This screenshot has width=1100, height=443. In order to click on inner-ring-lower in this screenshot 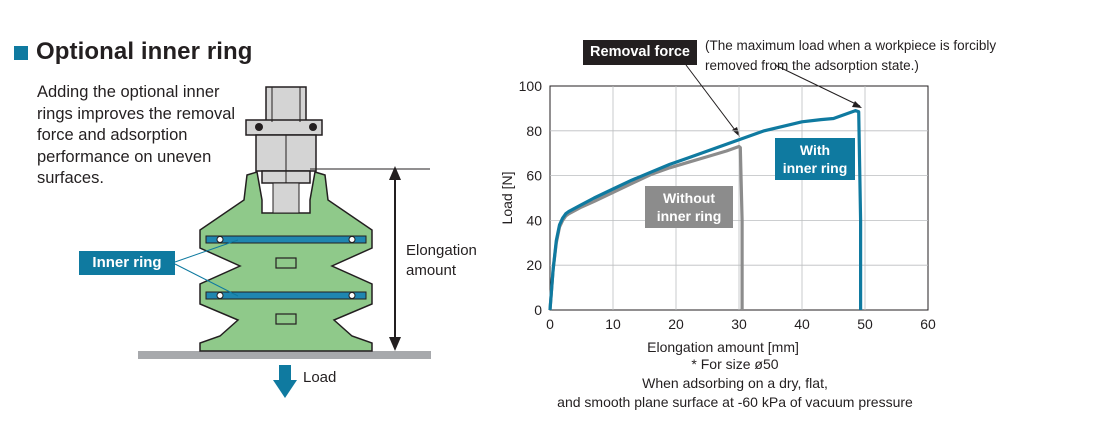, I will do `click(286, 295)`.